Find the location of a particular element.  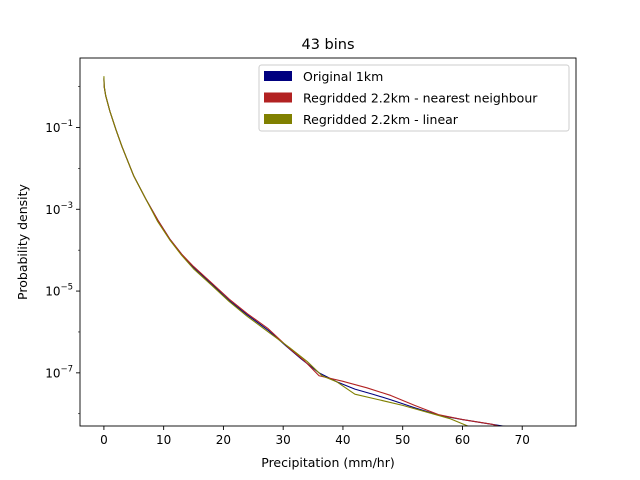

x-axis-label: Precipitation (mm/hr) is located at coordinates (327, 462).